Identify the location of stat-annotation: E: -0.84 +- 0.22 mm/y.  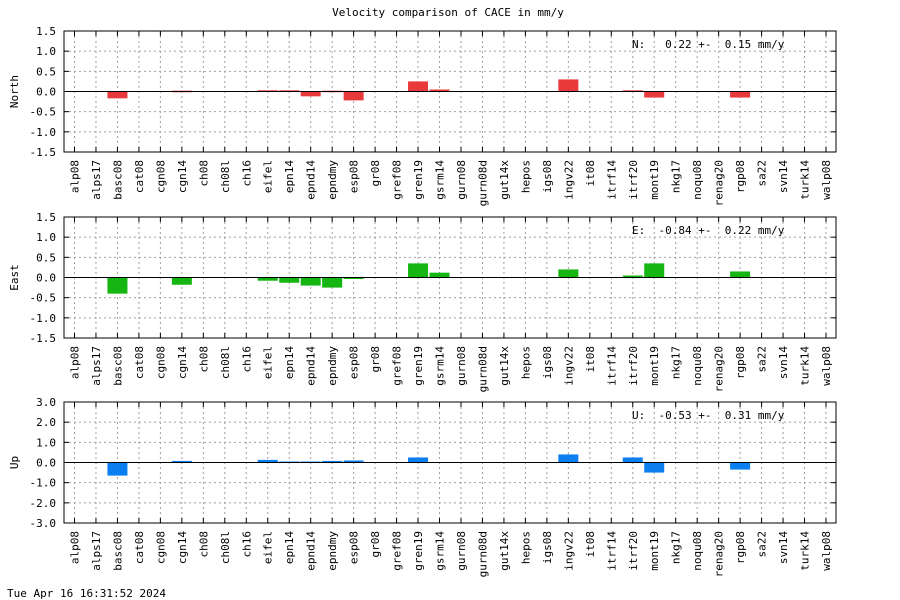
(708, 230).